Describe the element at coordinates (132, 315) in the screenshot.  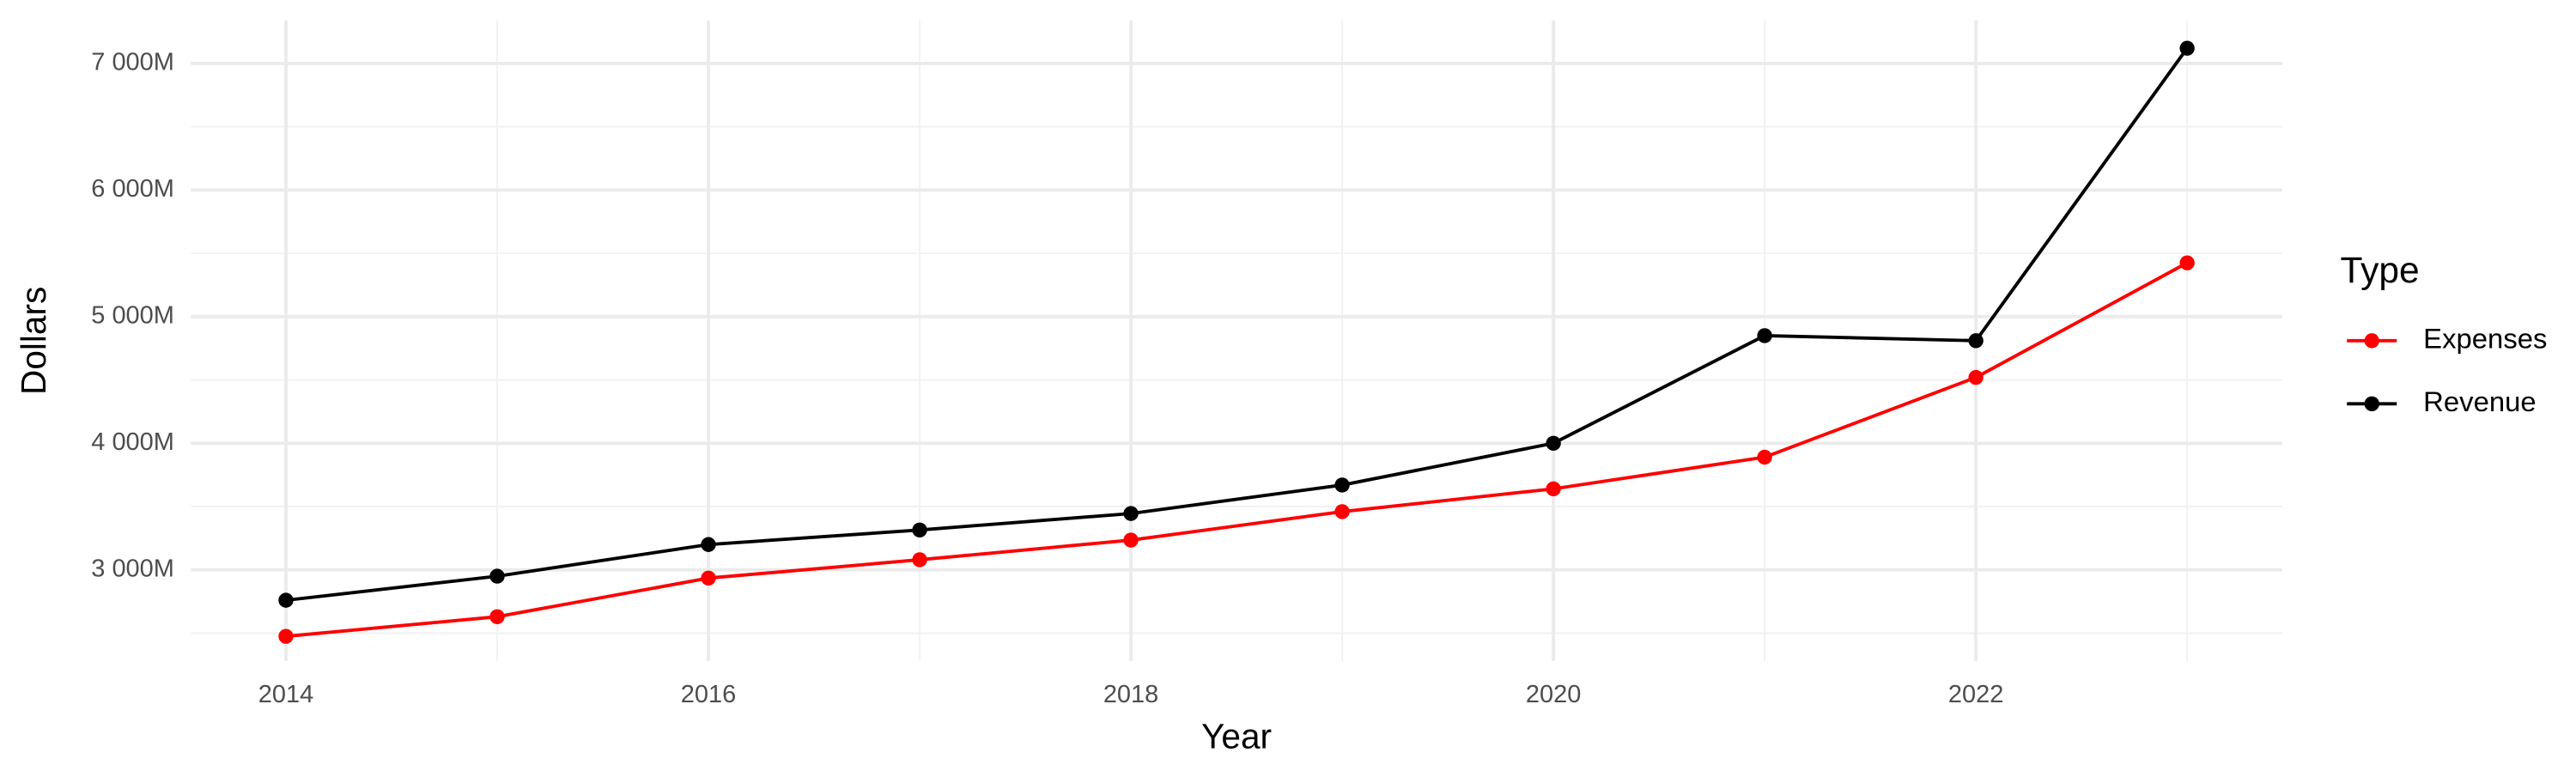
I see `y-tick-label: 5 000M` at that location.